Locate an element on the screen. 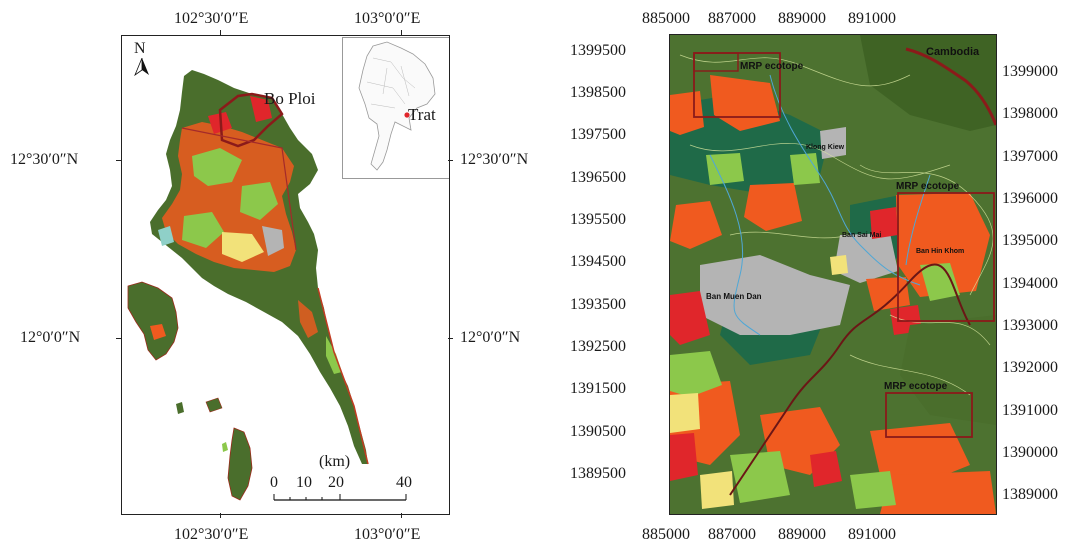  y-tick-left-11: 1389500 is located at coordinates (598, 473).